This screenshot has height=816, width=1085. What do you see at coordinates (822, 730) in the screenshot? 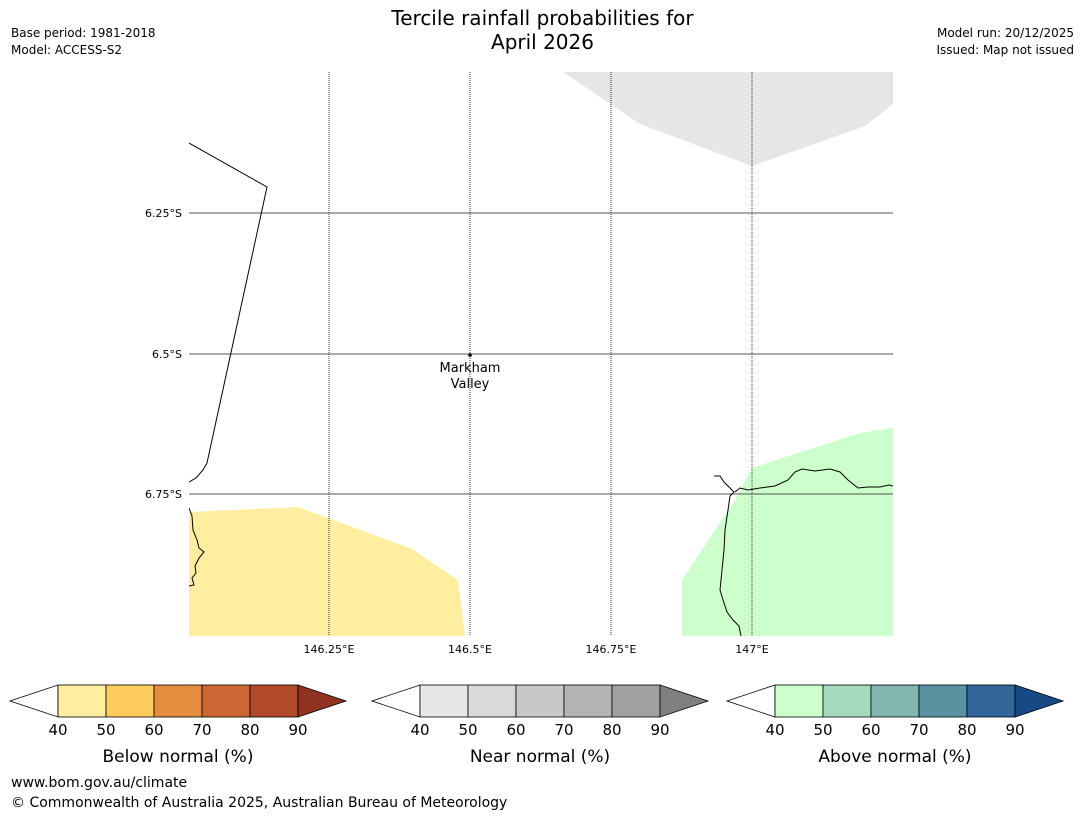
I see `above-legend-tick: 50` at bounding box center [822, 730].